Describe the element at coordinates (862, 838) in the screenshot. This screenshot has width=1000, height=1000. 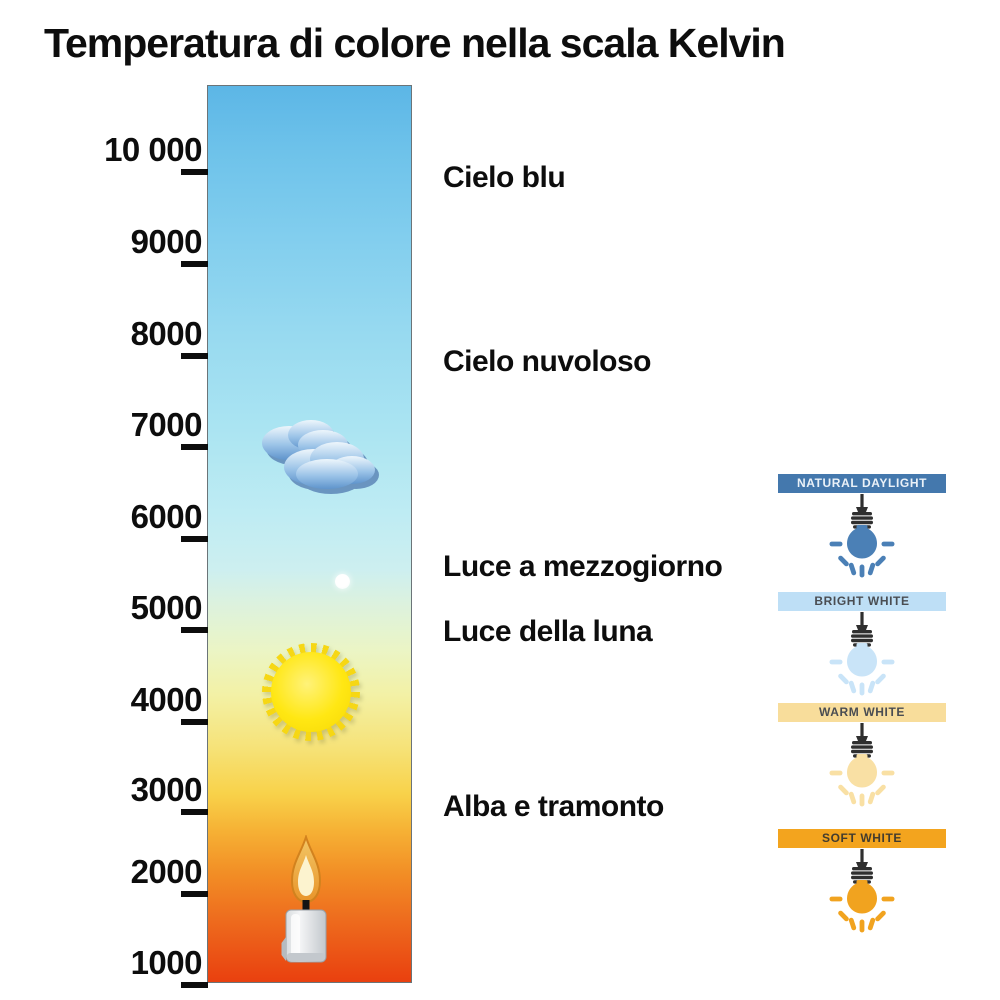
I see `bulb-card-banner: SOFT WHITE` at that location.